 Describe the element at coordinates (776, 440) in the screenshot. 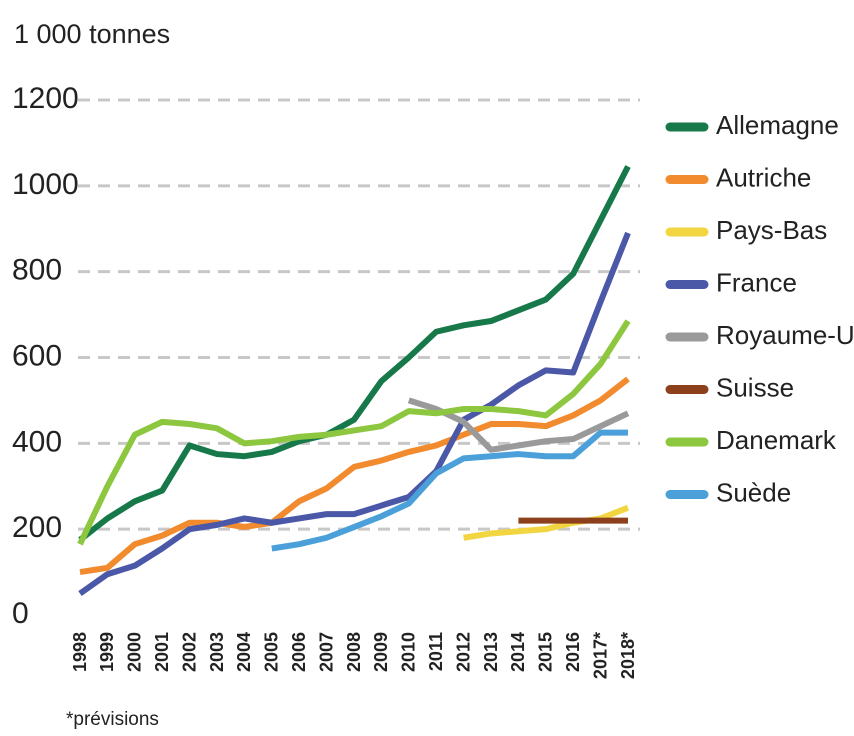

I see `legend-label: Danemark` at that location.